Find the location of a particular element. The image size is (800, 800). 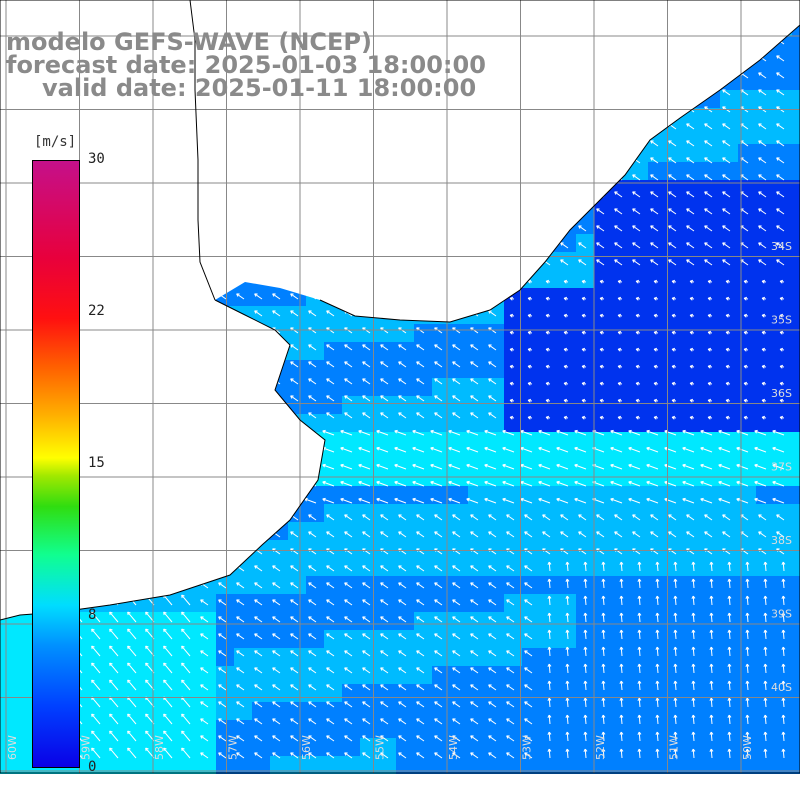

latitude-label: 39S is located at coordinates (781, 614).